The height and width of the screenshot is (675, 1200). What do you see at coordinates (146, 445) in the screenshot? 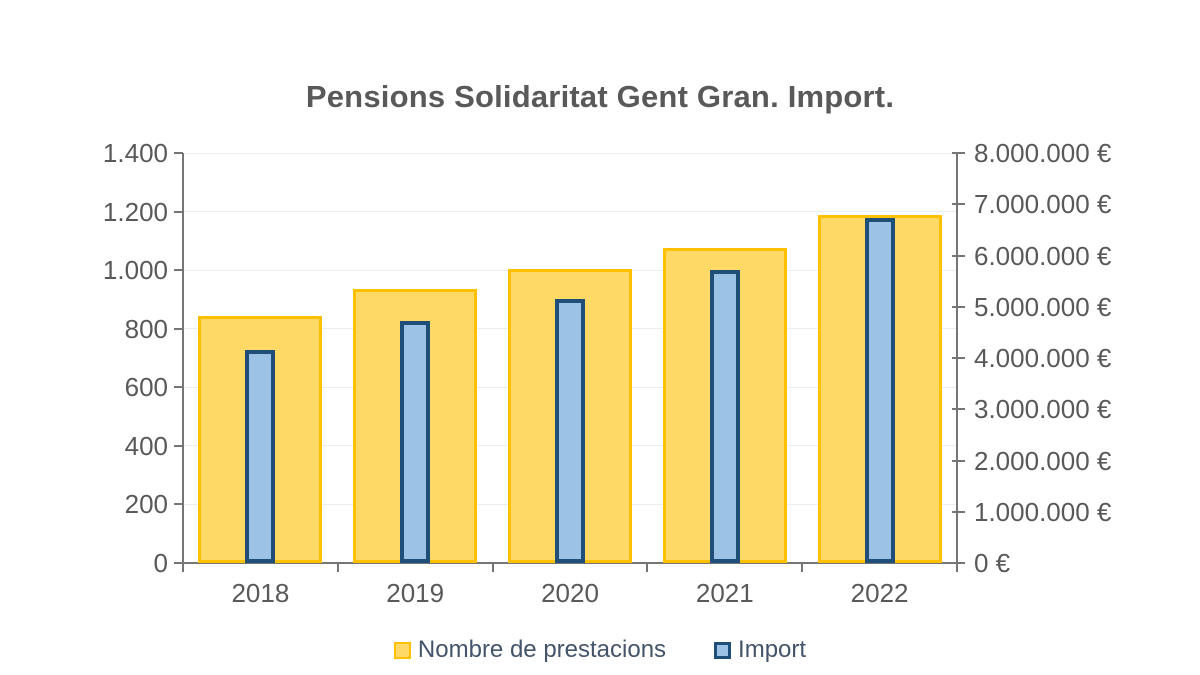
I see `left-axis-label: 400` at bounding box center [146, 445].